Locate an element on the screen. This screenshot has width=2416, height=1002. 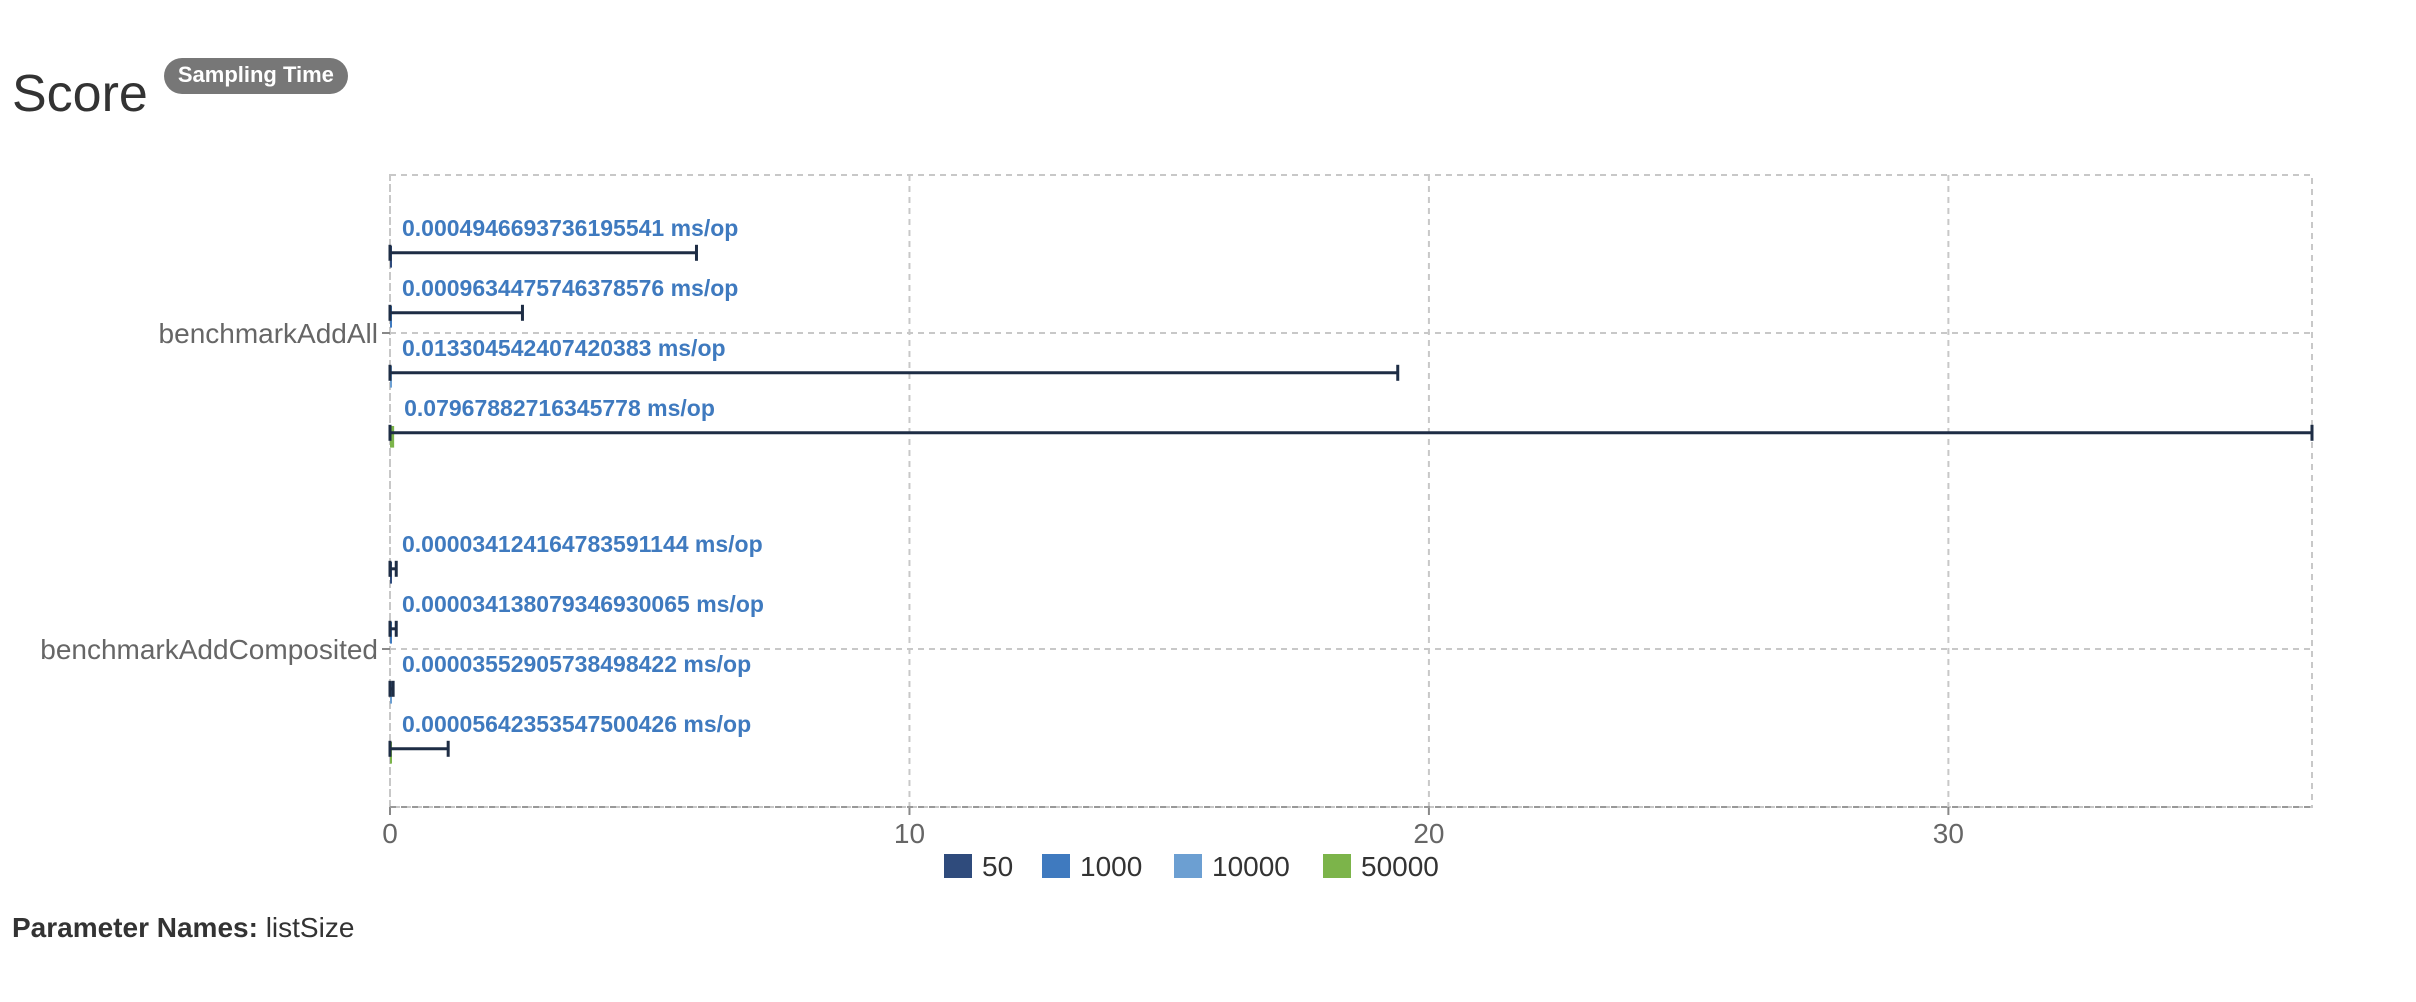
value-label: 0.000034138079346930065 ms/op is located at coordinates (583, 604).